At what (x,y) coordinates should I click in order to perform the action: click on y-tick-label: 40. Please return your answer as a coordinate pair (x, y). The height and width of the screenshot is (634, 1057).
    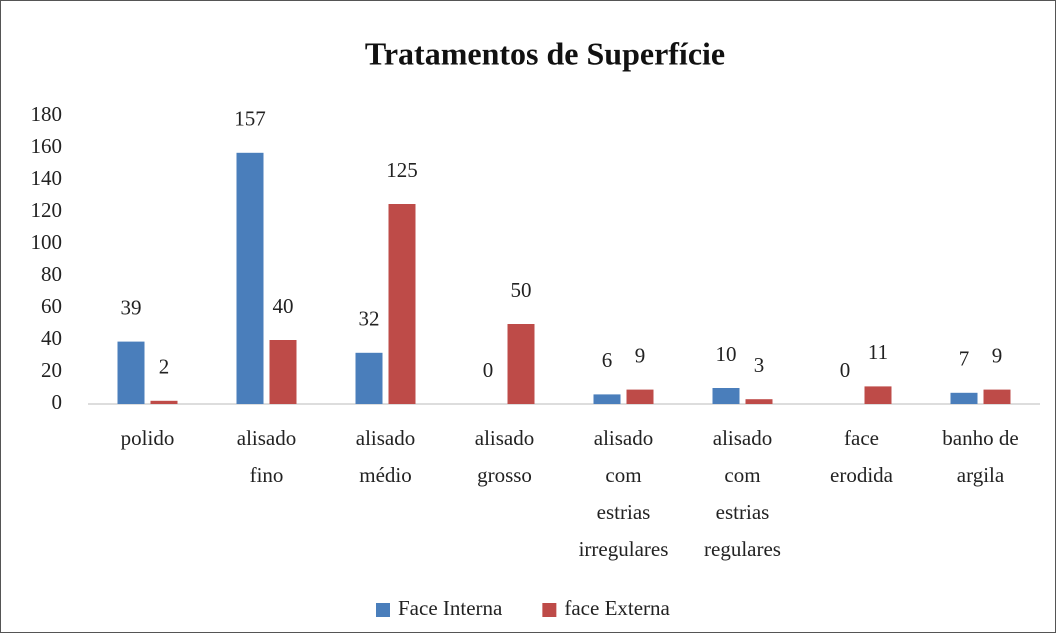
    Looking at the image, I should click on (51, 338).